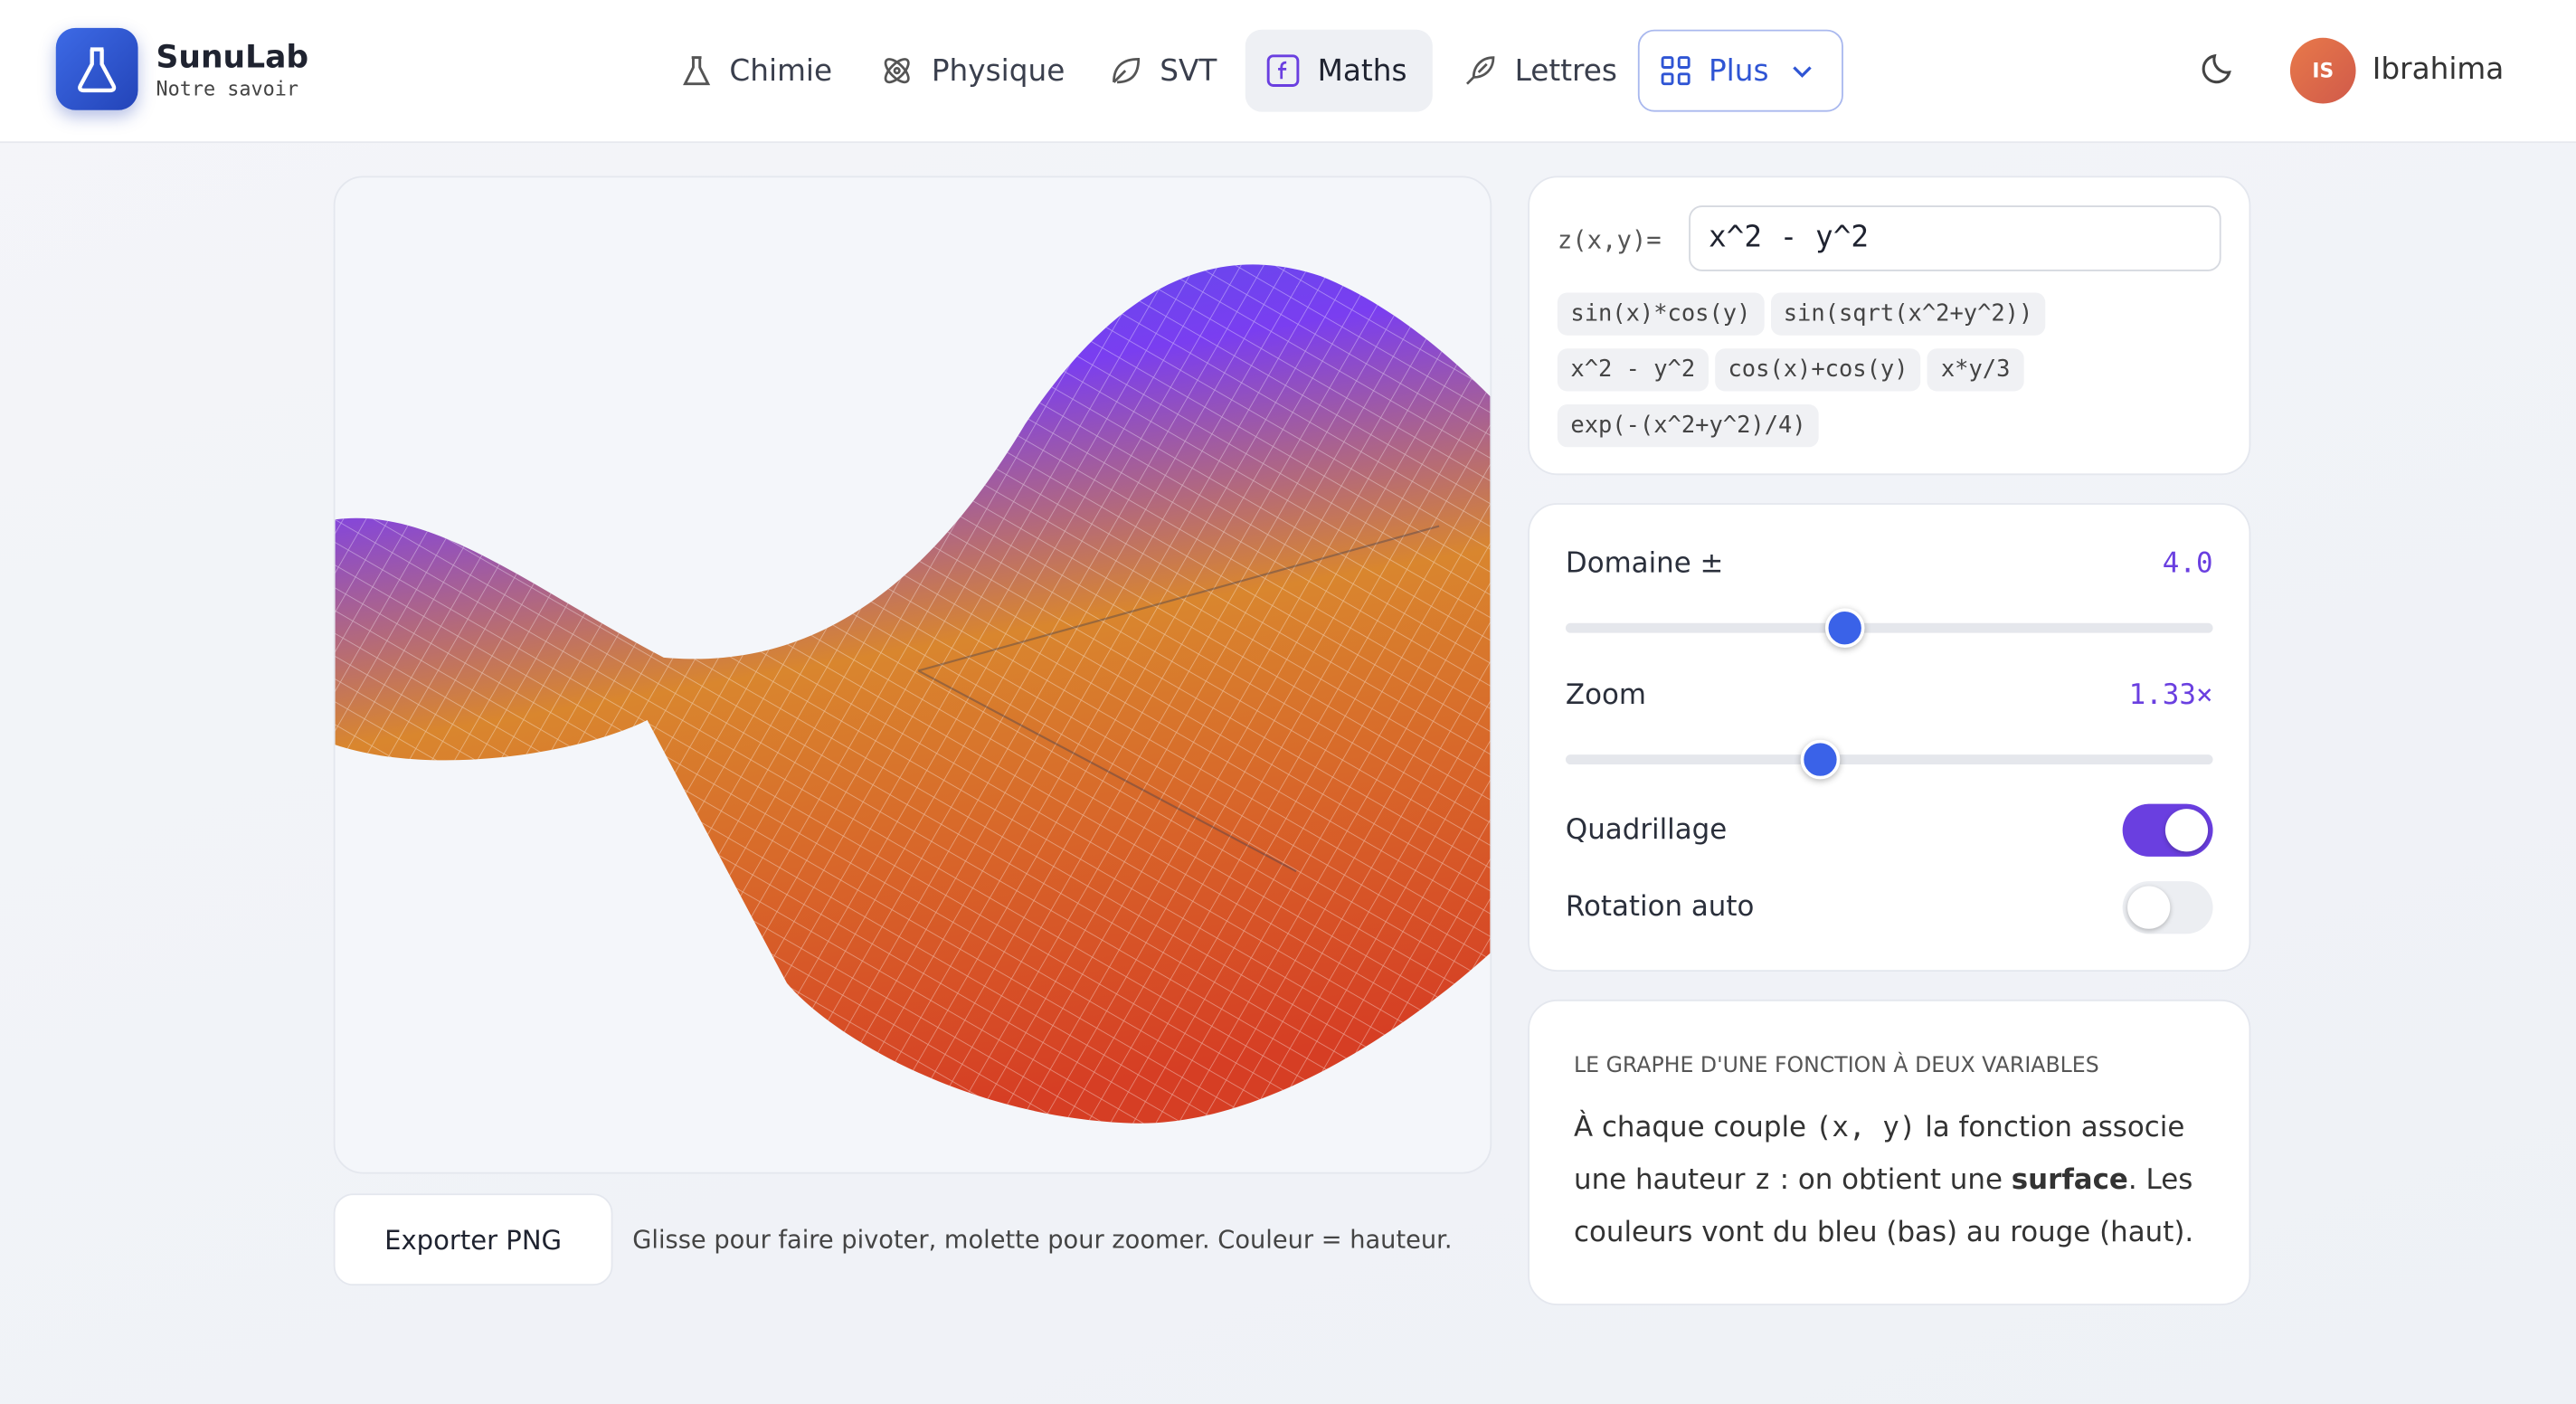 Image resolution: width=2576 pixels, height=1404 pixels. I want to click on preset: cos(x)+cos(y), so click(1818, 370).